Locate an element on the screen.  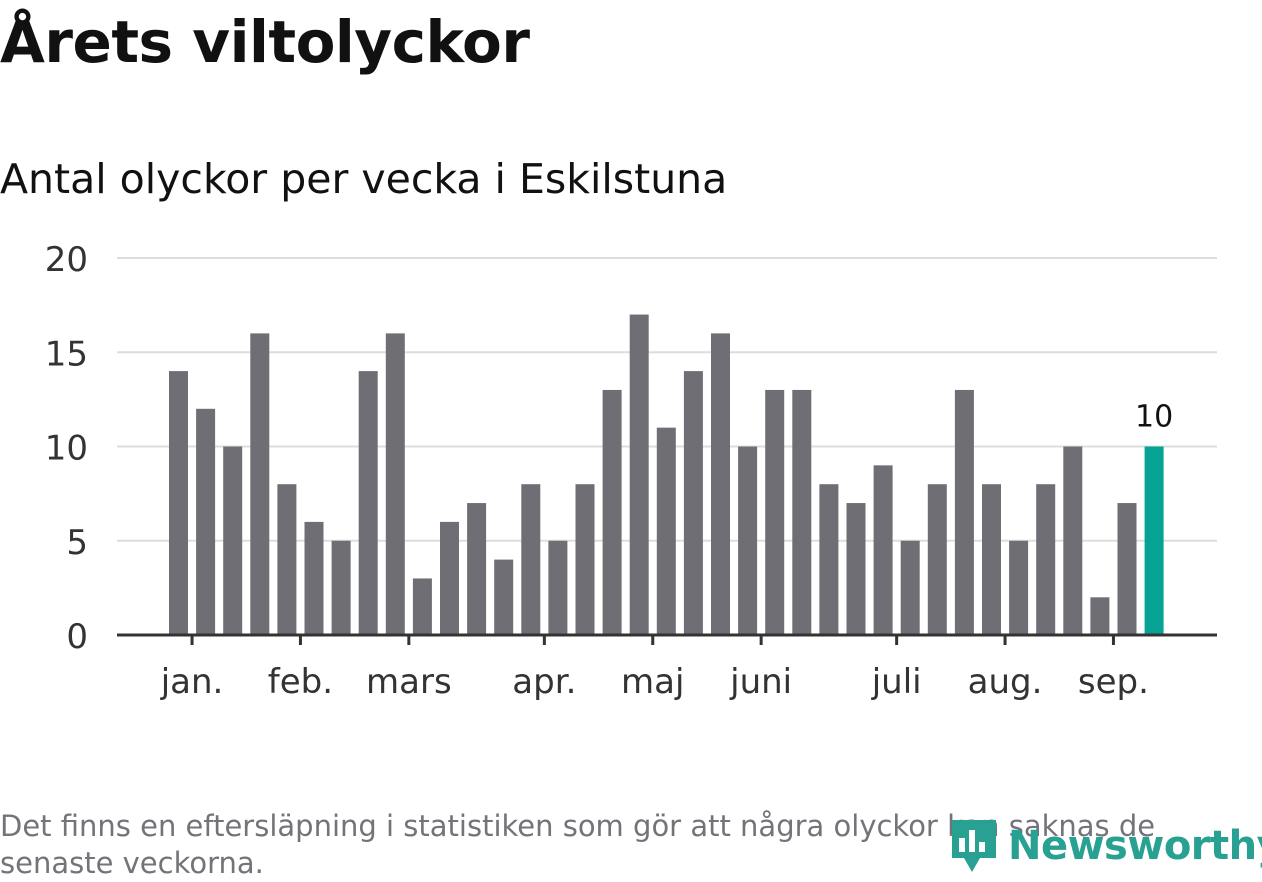
x-tick-label: feb. is located at coordinates (300, 682).